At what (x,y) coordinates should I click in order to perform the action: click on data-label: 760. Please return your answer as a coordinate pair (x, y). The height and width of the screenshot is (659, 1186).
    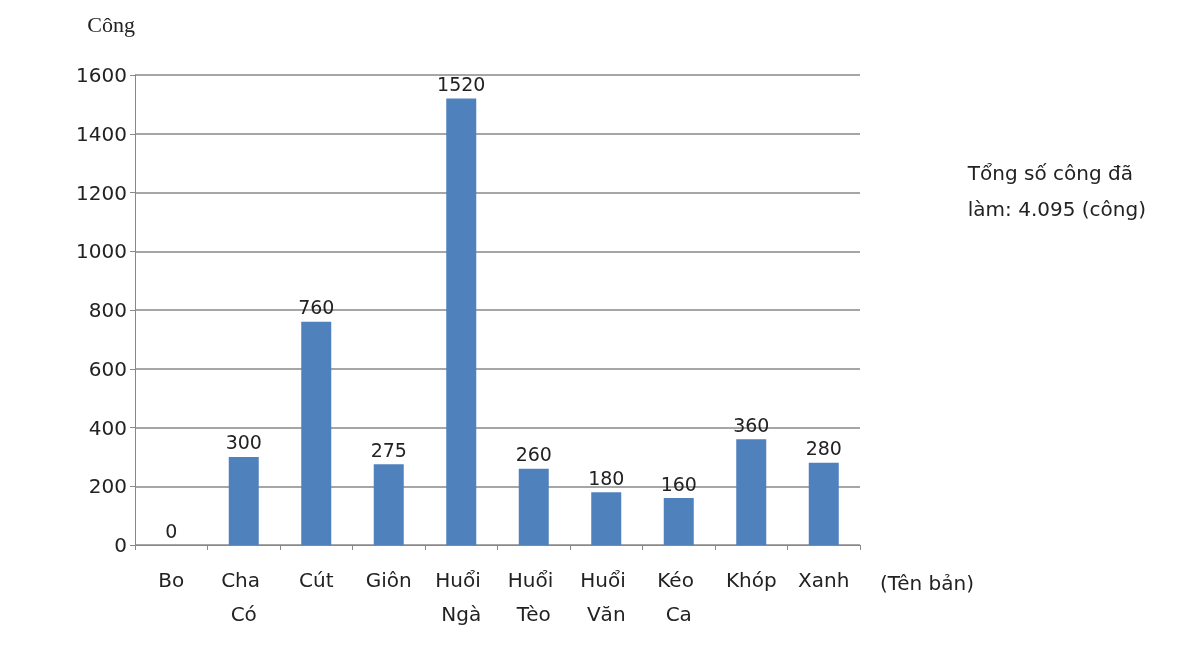
    Looking at the image, I should click on (316, 307).